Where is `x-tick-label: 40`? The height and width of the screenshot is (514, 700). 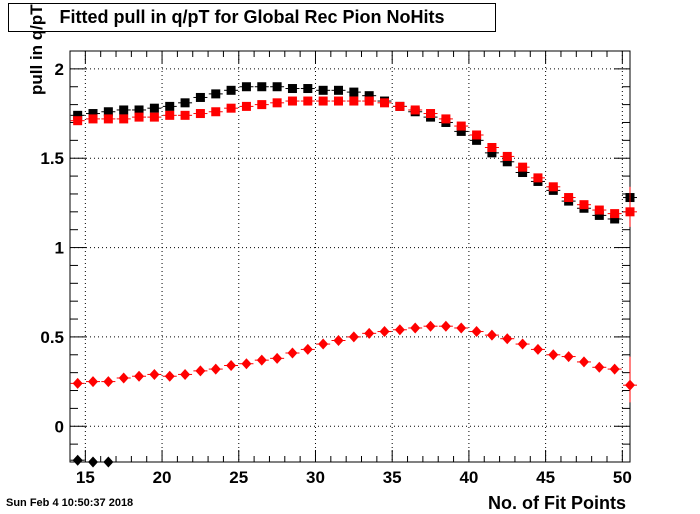
x-tick-label: 40 is located at coordinates (468, 477).